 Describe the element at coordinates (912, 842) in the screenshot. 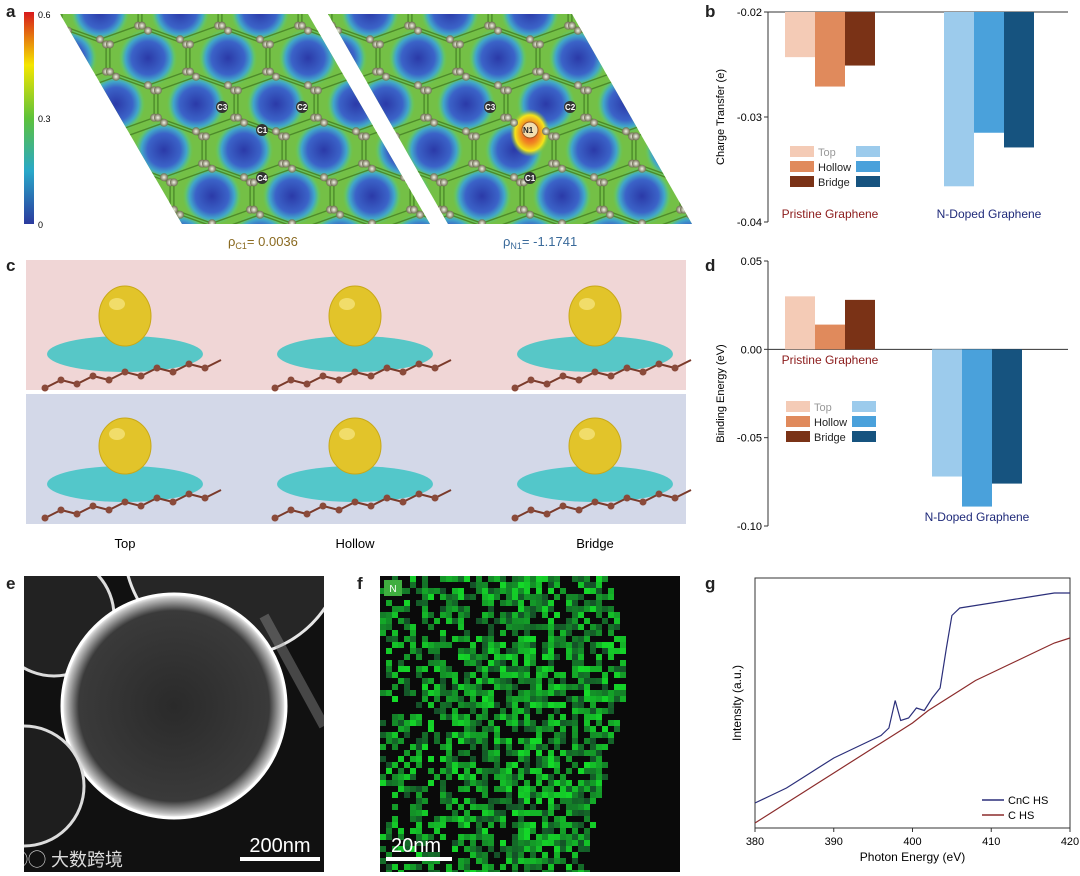

I see `x-tick-label: 400` at that location.